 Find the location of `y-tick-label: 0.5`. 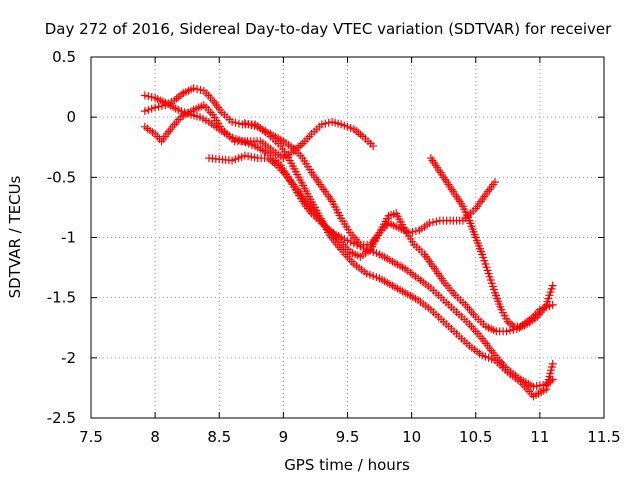

y-tick-label: 0.5 is located at coordinates (64, 57).